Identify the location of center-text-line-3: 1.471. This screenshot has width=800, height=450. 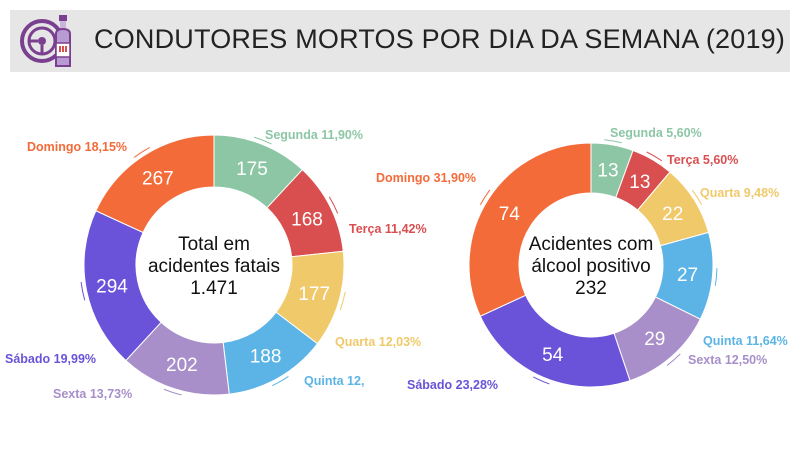
(214, 288).